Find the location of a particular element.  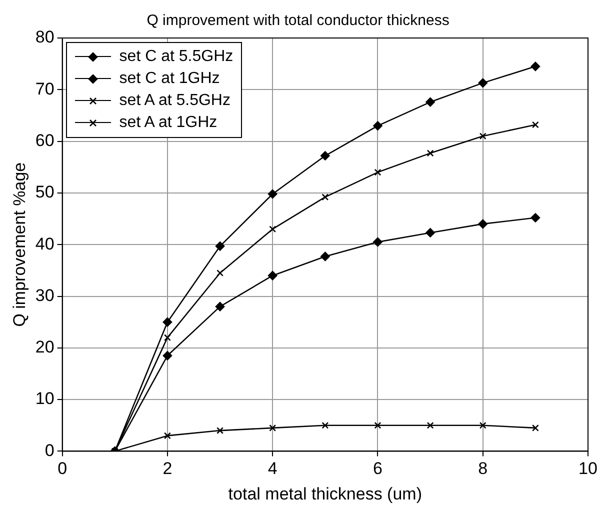

y-tick-label: 70 is located at coordinates (44, 88).